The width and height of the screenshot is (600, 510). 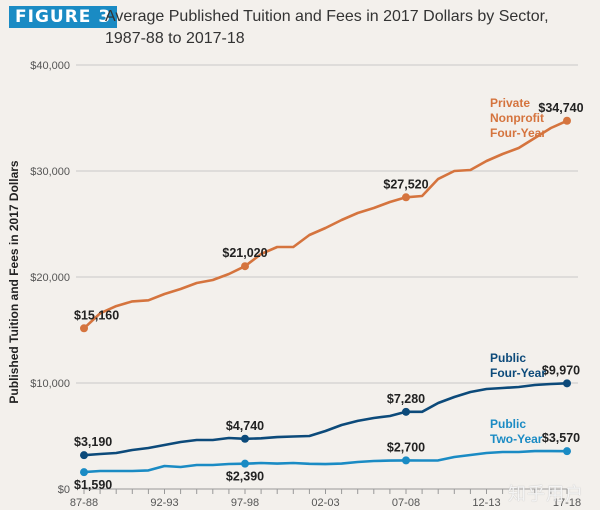 I want to click on series-label-private: Private, so click(x=510, y=103).